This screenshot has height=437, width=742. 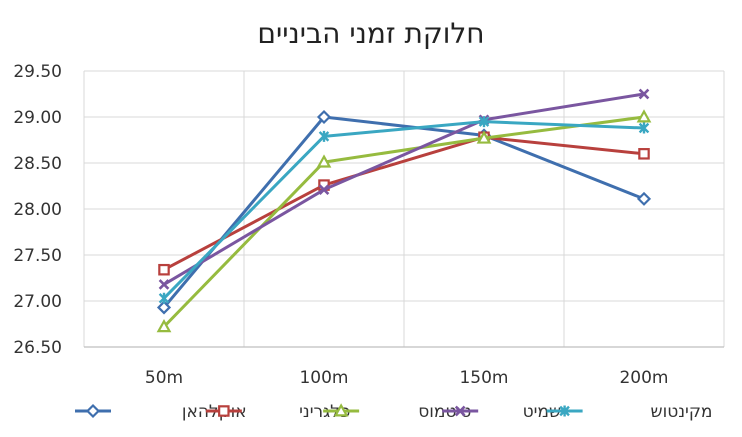 What do you see at coordinates (37, 164) in the screenshot?
I see `y-tick-label: 28.50` at bounding box center [37, 164].